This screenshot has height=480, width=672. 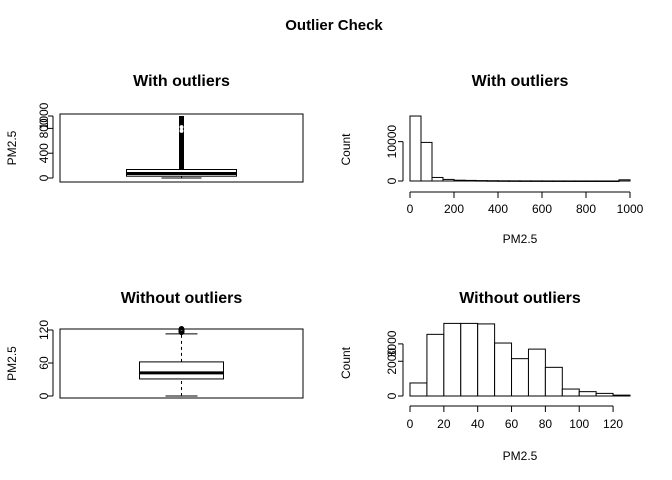 I want to click on x-tick-label: 400, so click(x=498, y=209).